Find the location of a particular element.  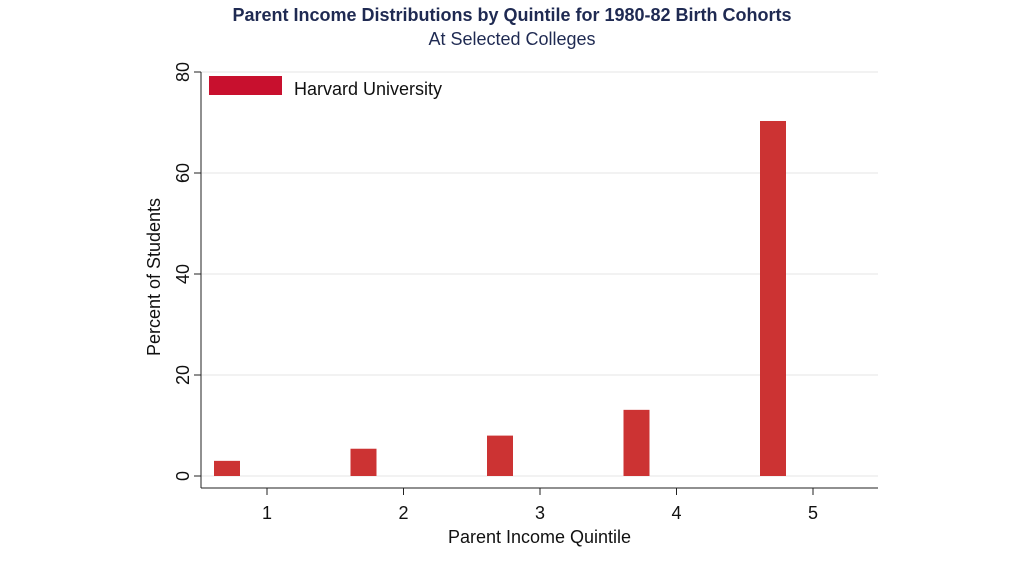

x-tick-label: 4 is located at coordinates (676, 513).